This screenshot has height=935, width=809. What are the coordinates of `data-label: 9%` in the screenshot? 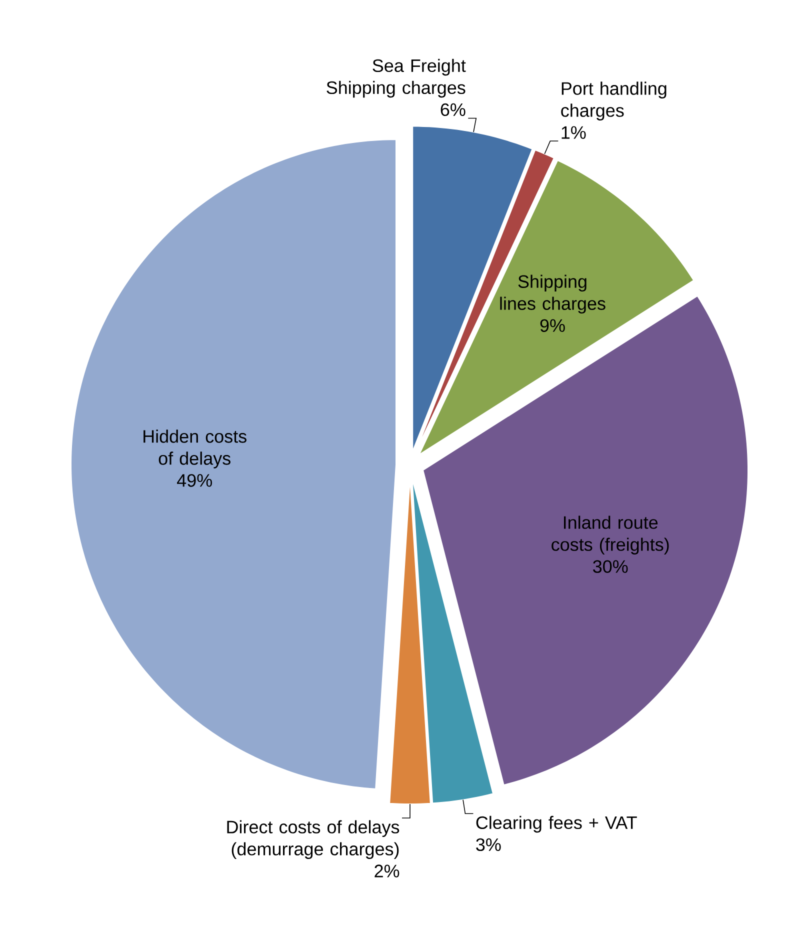 It's located at (552, 325).